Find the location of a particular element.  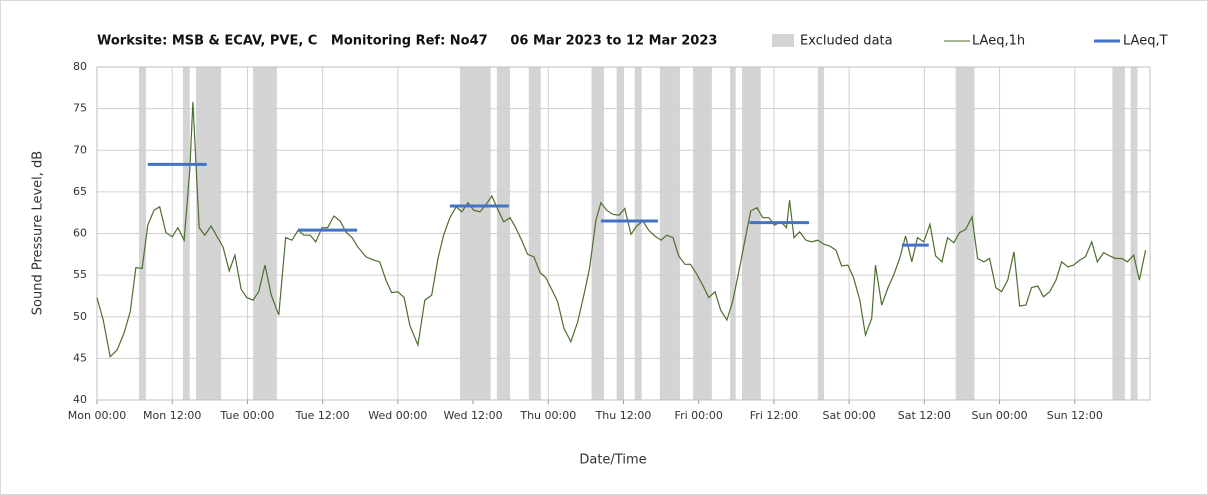

y-tick-label: 75 is located at coordinates (80, 108).